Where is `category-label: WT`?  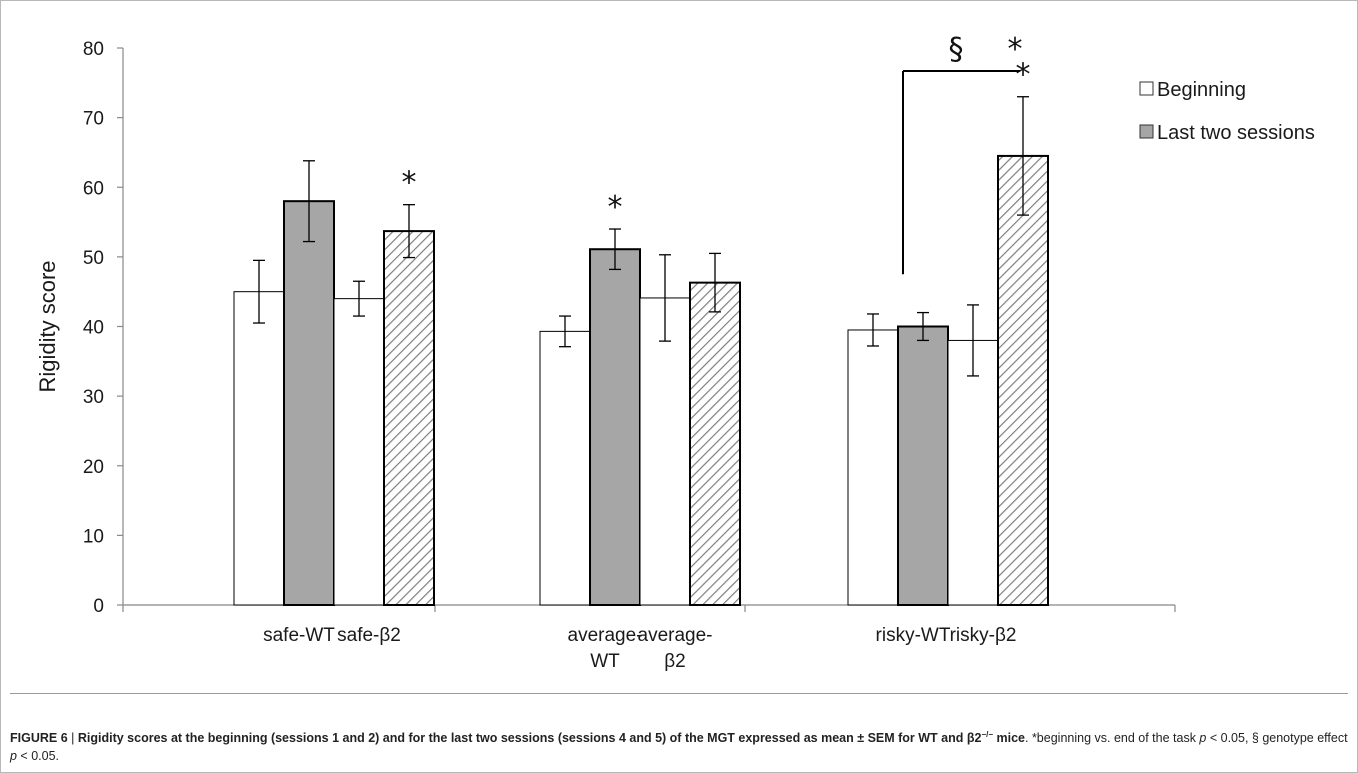
category-label: WT is located at coordinates (605, 661).